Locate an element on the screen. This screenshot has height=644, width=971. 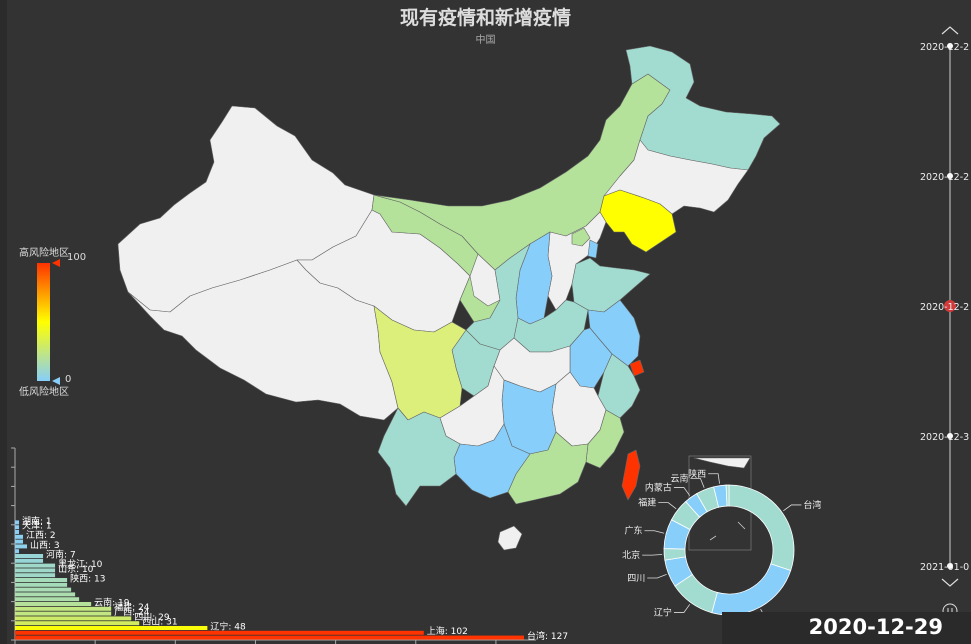
pie-slice-label: 台湾 is located at coordinates (812, 505).